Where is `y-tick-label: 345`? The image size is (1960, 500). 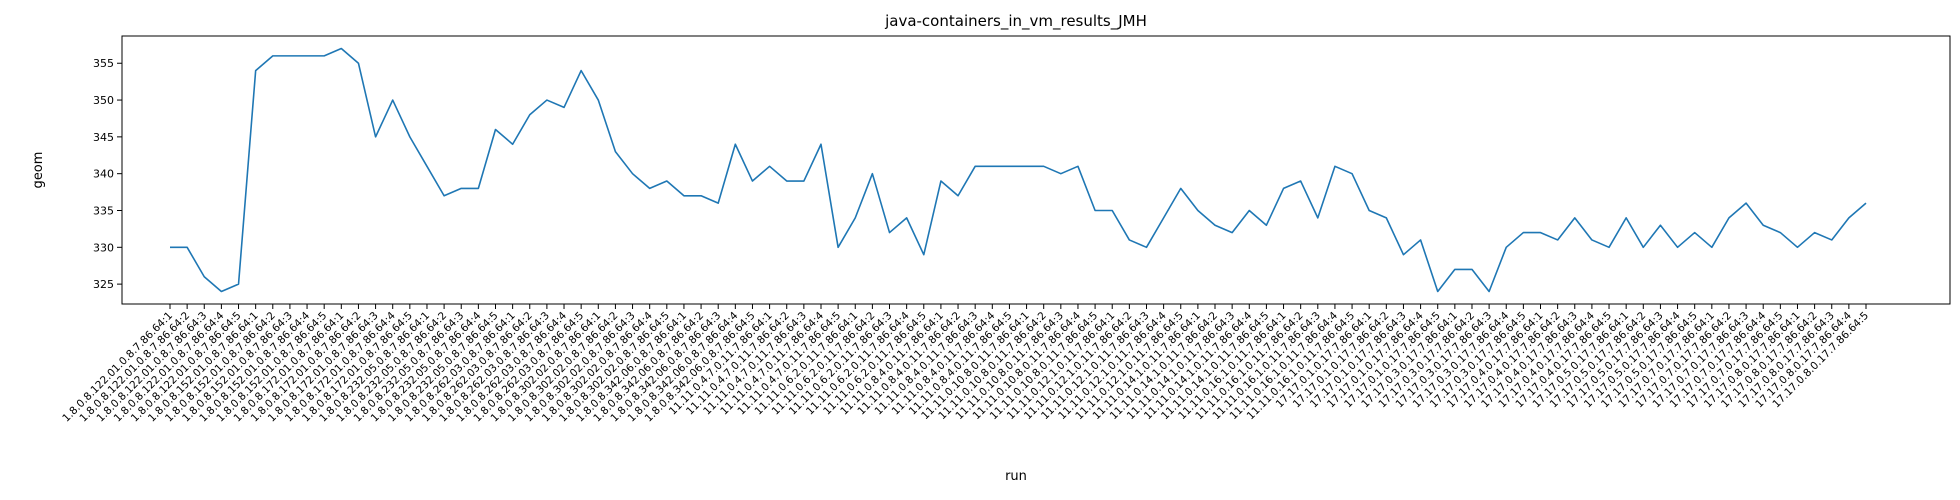
y-tick-label: 345 is located at coordinates (103, 137).